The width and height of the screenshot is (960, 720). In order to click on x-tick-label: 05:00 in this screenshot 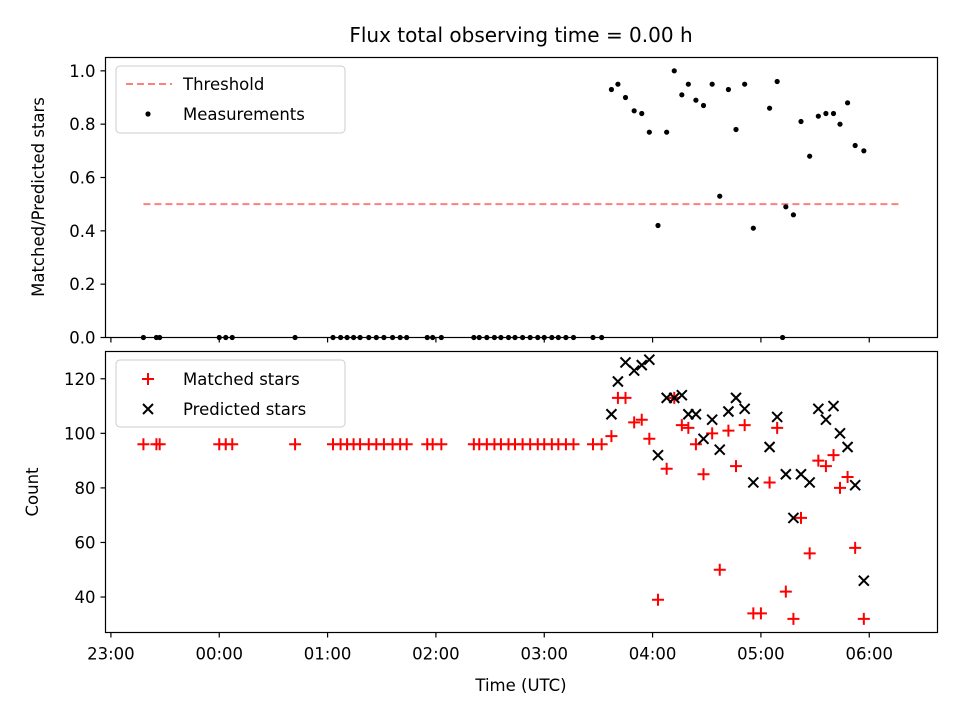, I will do `click(761, 654)`.